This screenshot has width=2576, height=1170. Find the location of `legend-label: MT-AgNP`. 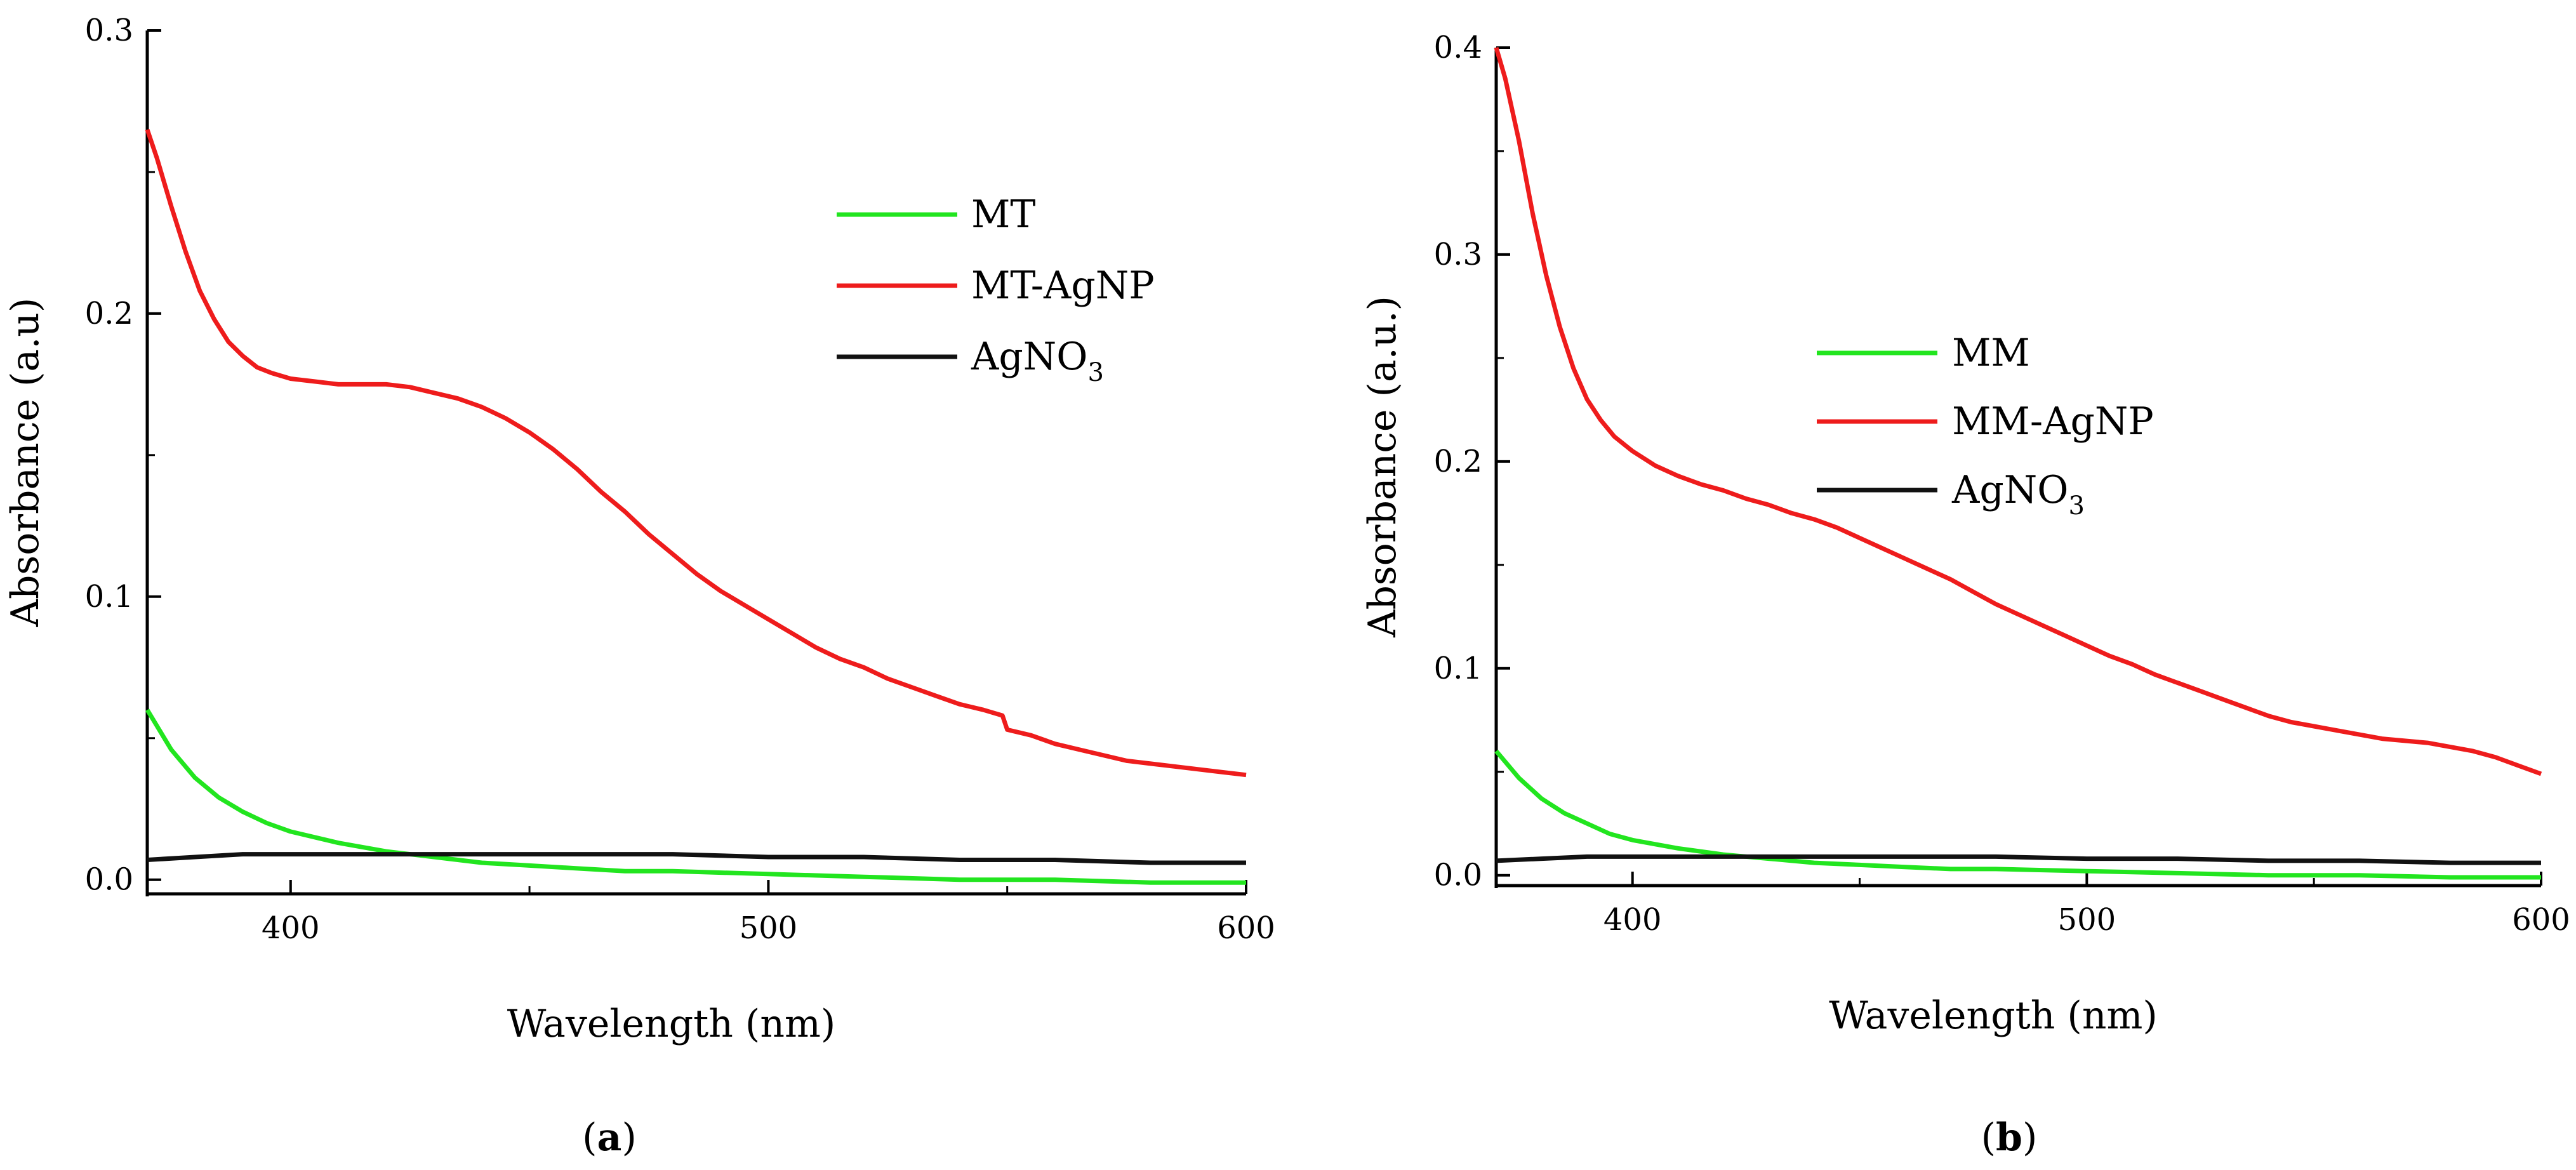

legend-label: MT-AgNP is located at coordinates (1063, 285).